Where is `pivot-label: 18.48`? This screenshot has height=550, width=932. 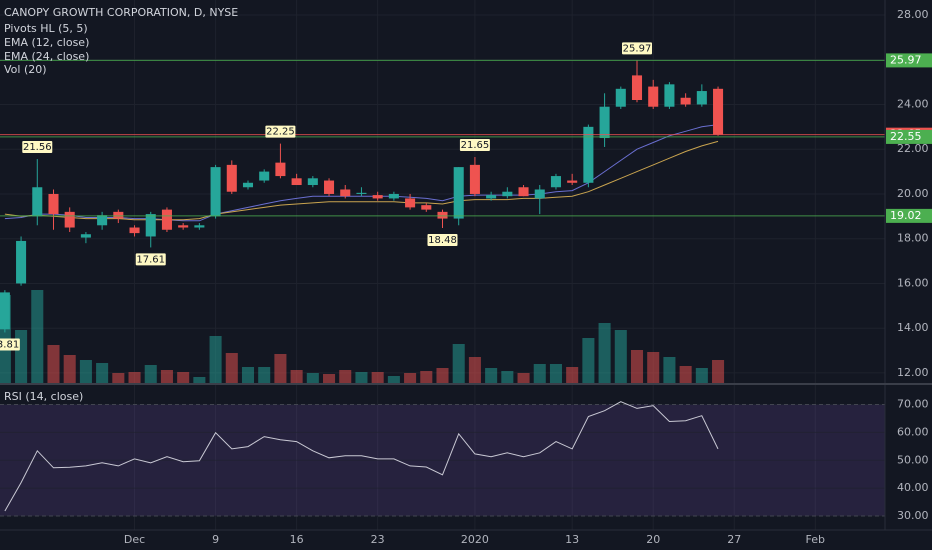
pivot-label: 18.48 is located at coordinates (442, 240).